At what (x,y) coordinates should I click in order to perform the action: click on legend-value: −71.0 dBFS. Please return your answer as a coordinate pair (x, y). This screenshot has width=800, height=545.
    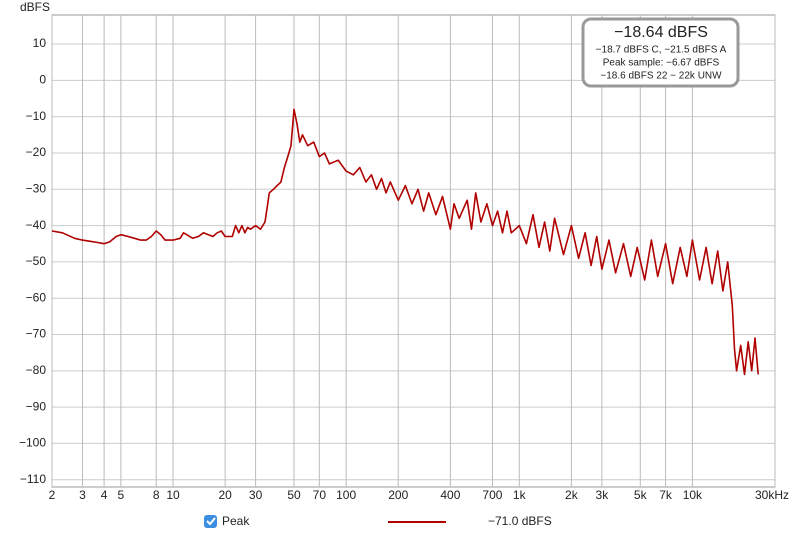
    Looking at the image, I should click on (520, 521).